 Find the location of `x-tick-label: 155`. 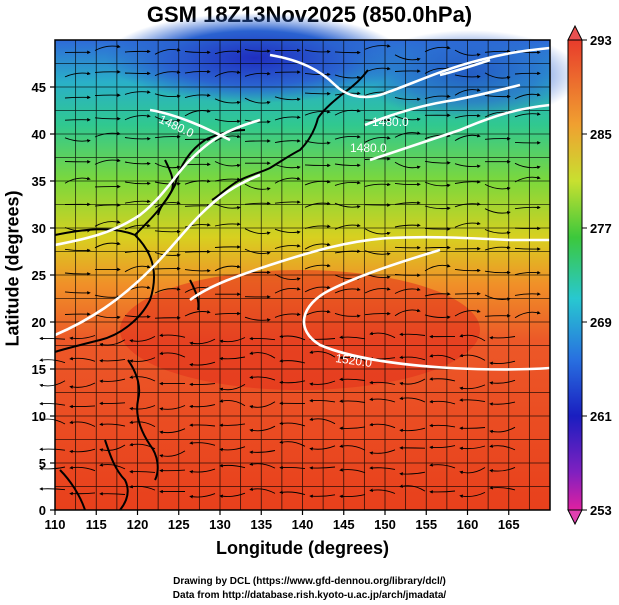

x-tick-label: 155 is located at coordinates (426, 524).